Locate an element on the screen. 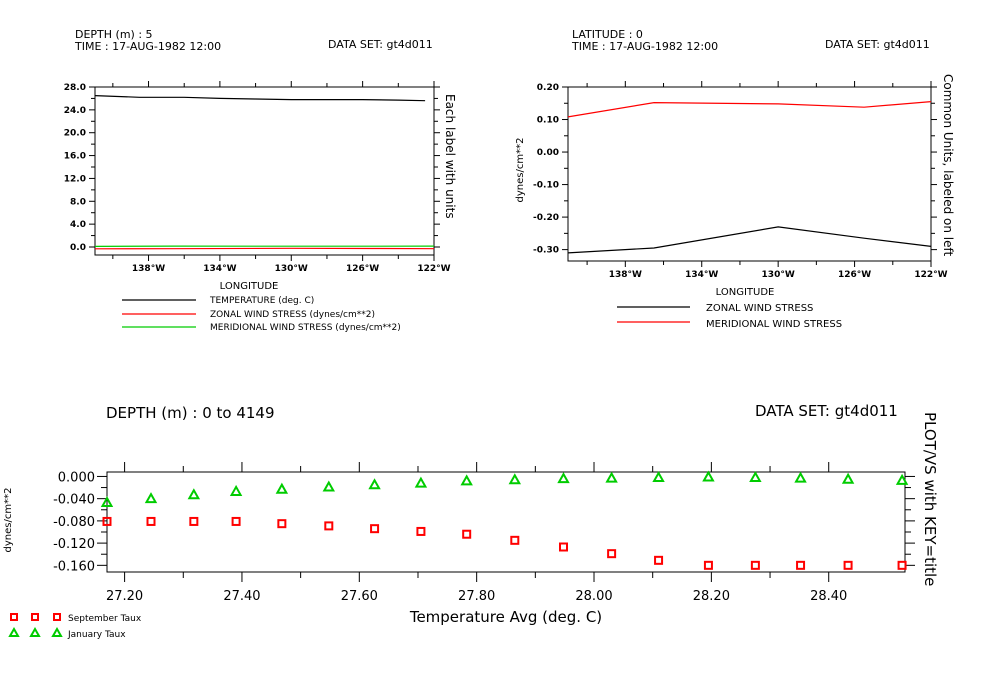 The width and height of the screenshot is (994, 696). panel3-header-dataset: DATA SET: gt4d011 is located at coordinates (826, 411).